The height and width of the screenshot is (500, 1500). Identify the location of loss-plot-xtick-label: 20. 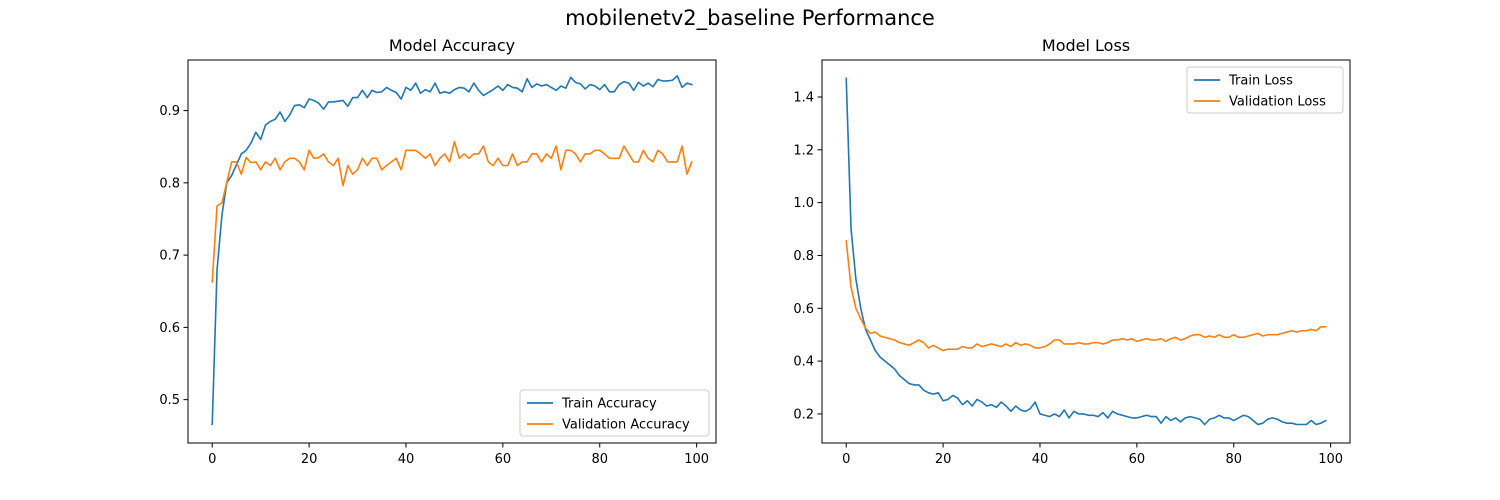
(943, 459).